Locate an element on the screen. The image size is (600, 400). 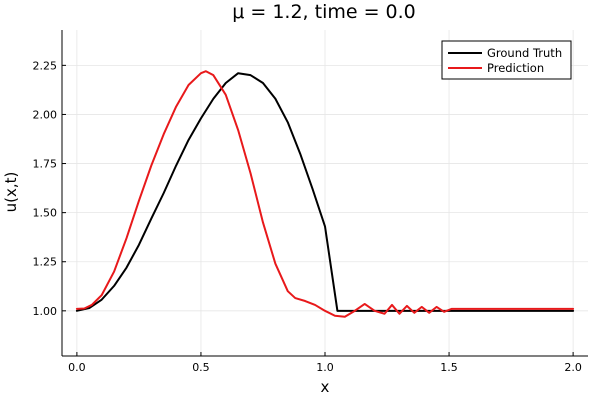
chart-title: μ = 1.2, time = 0.0 is located at coordinates (324, 12).